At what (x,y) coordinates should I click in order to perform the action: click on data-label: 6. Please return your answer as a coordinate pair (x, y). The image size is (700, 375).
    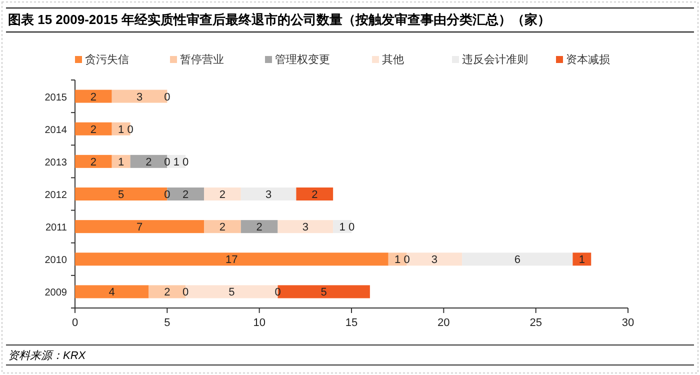
    Looking at the image, I should click on (517, 260).